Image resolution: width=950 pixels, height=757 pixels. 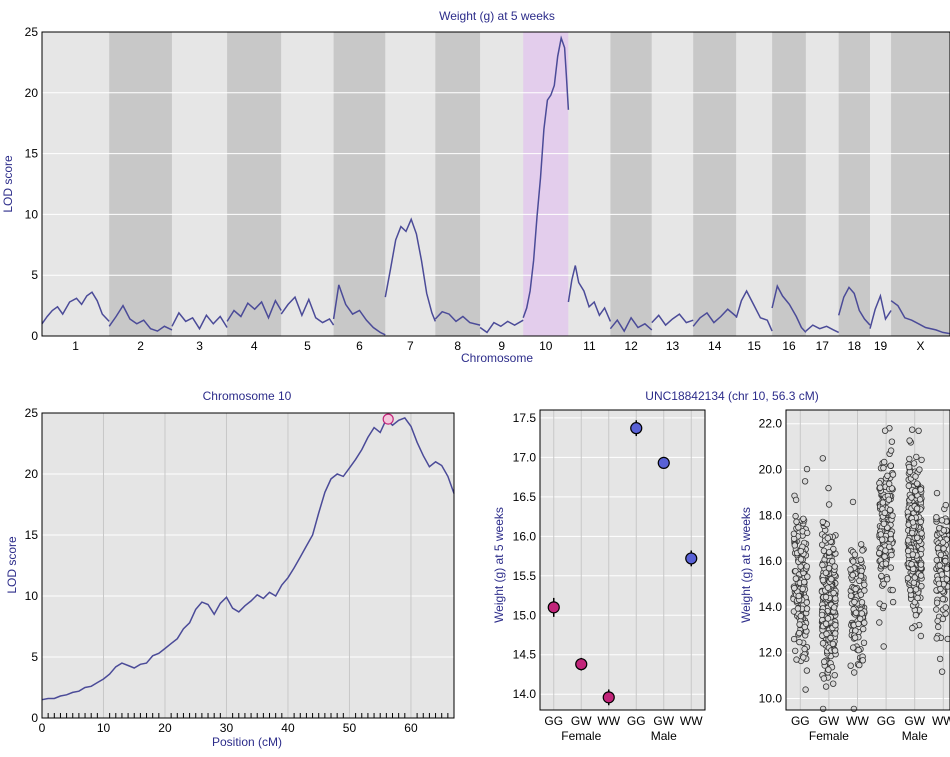 I want to click on means-ytick: 15.0, so click(x=525, y=615).